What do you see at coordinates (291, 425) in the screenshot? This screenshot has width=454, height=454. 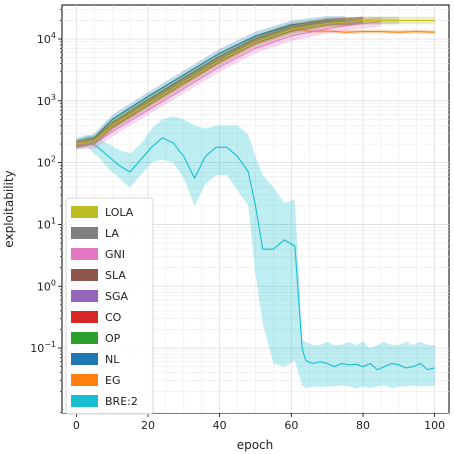 I see `x-tick-label: 60` at bounding box center [291, 425].